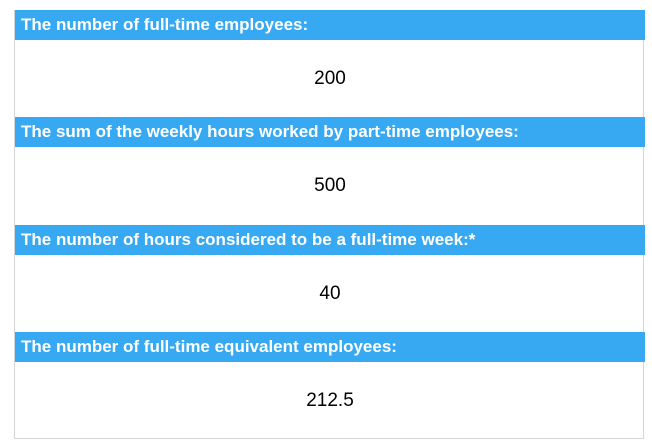  I want to click on field-value-full-time-employees: 200, so click(330, 78).